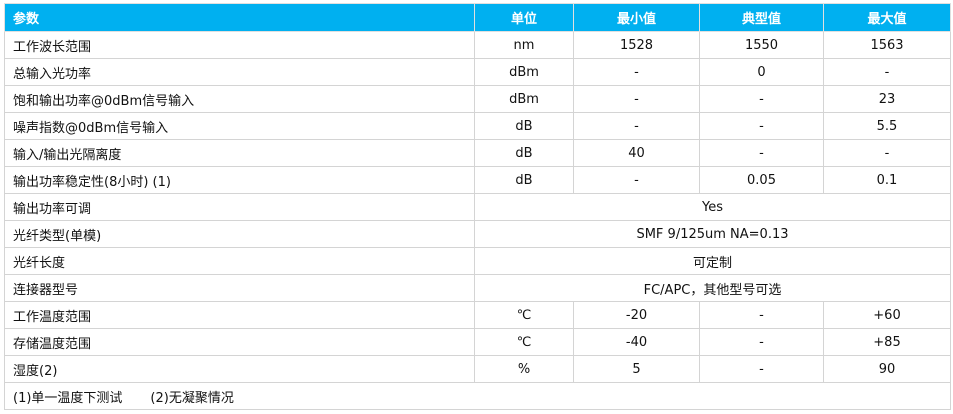 The image size is (953, 414). Describe the element at coordinates (761, 45) in the screenshot. I see `cell-typ: 1550` at that location.